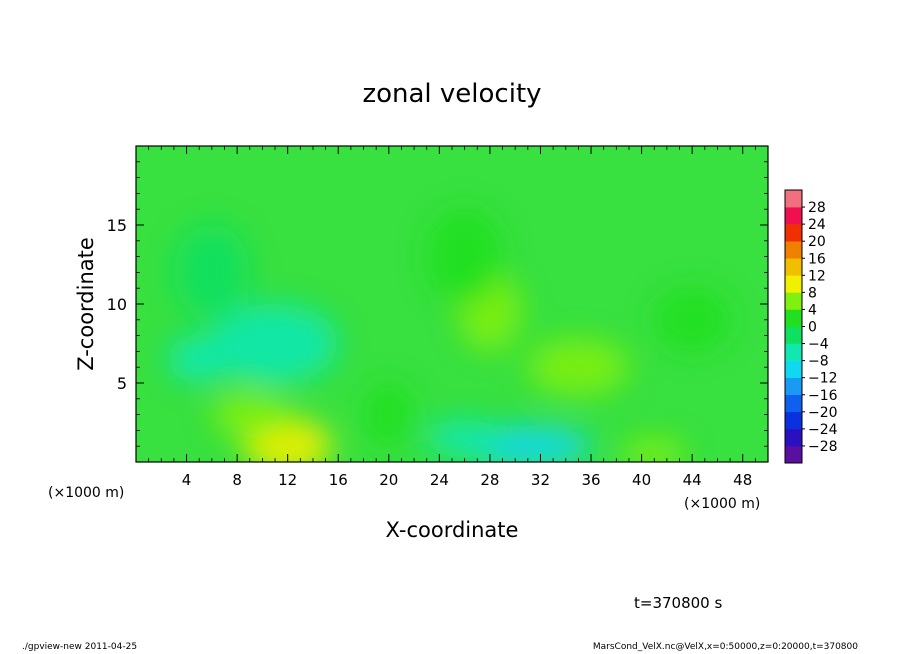 The height and width of the screenshot is (654, 904). Describe the element at coordinates (817, 276) in the screenshot. I see `colorbar-label: 12` at that location.